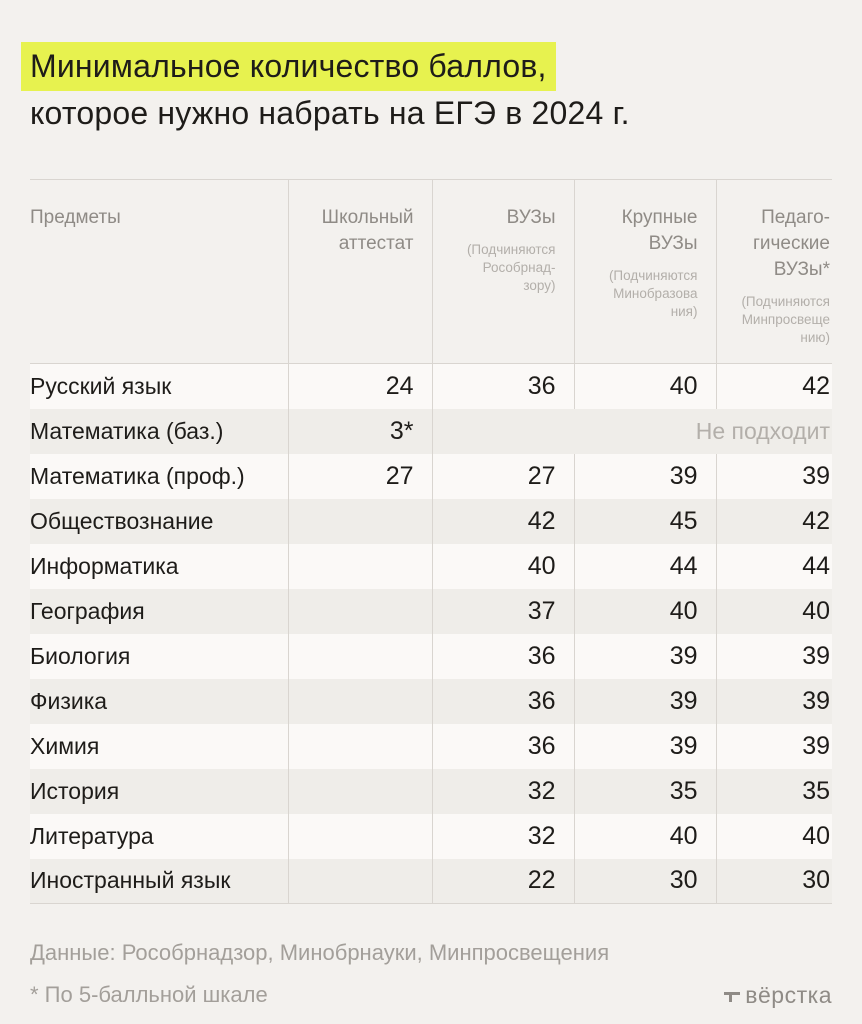 The width and height of the screenshot is (862, 1024). I want to click on table-row: Физика 36 39 39, so click(431, 701).